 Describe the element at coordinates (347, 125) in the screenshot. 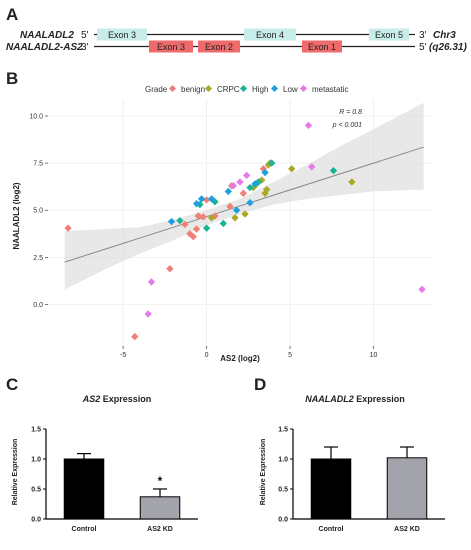

I see `correlation-p: p < 0.001` at that location.